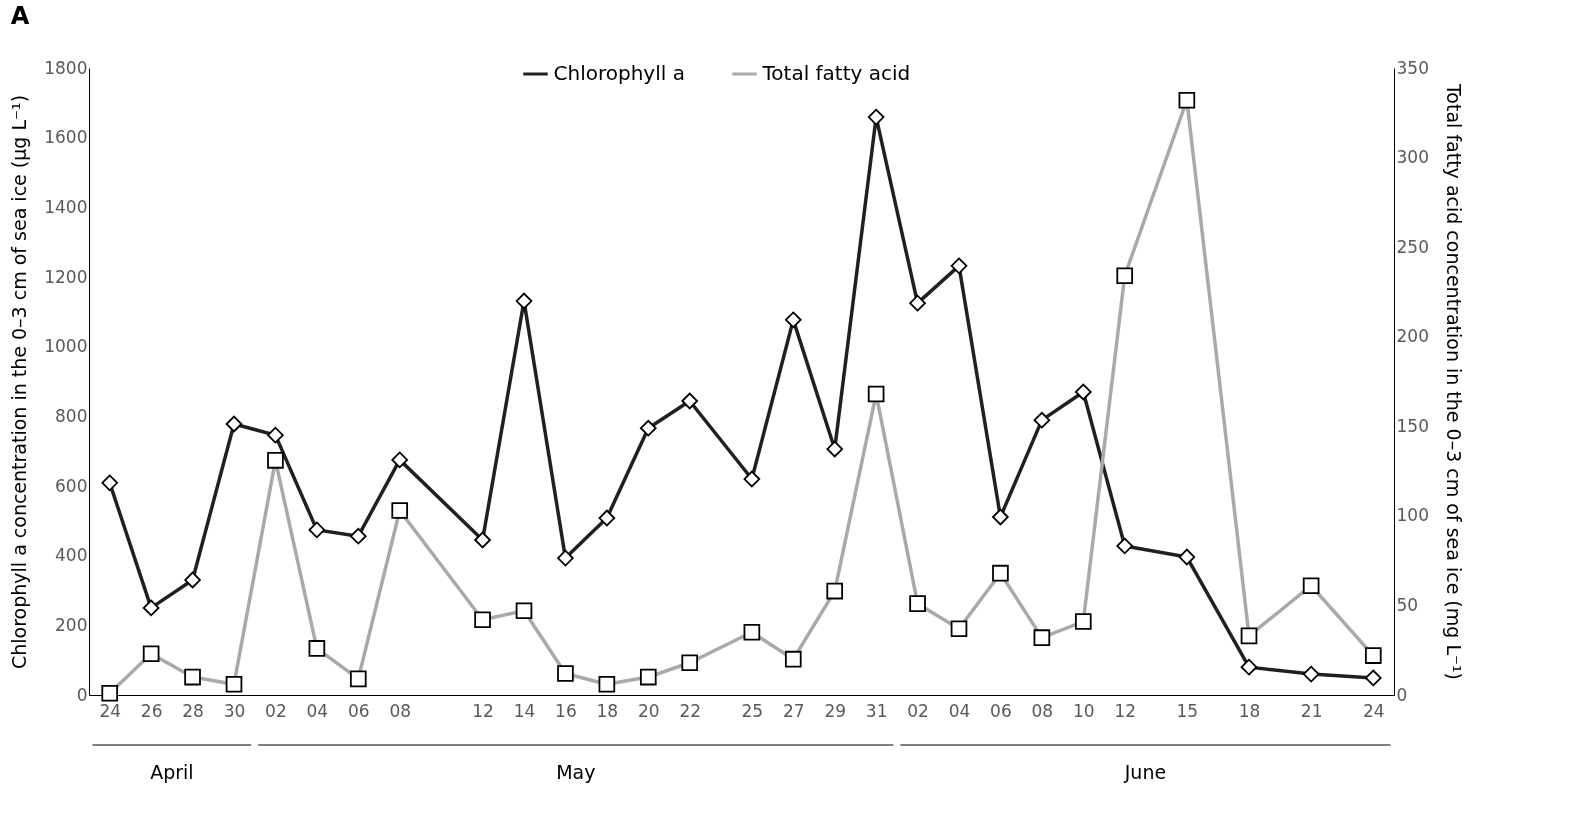 This screenshot has width=1578, height=824. I want to click on y-tick-label: 0, so click(82, 694).